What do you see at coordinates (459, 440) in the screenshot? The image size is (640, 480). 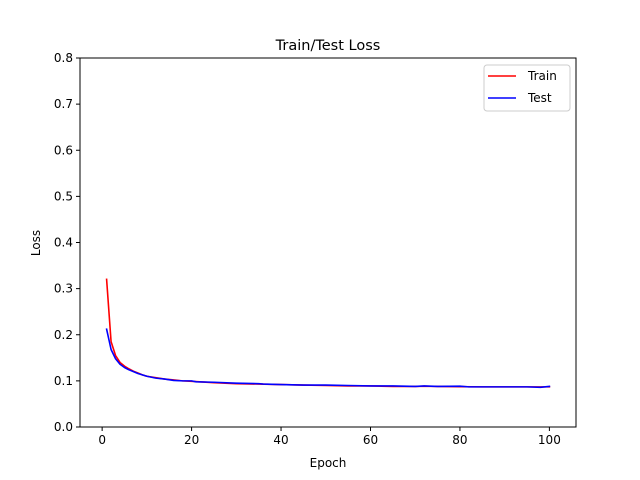 I see `x-tick-label: 80` at bounding box center [459, 440].